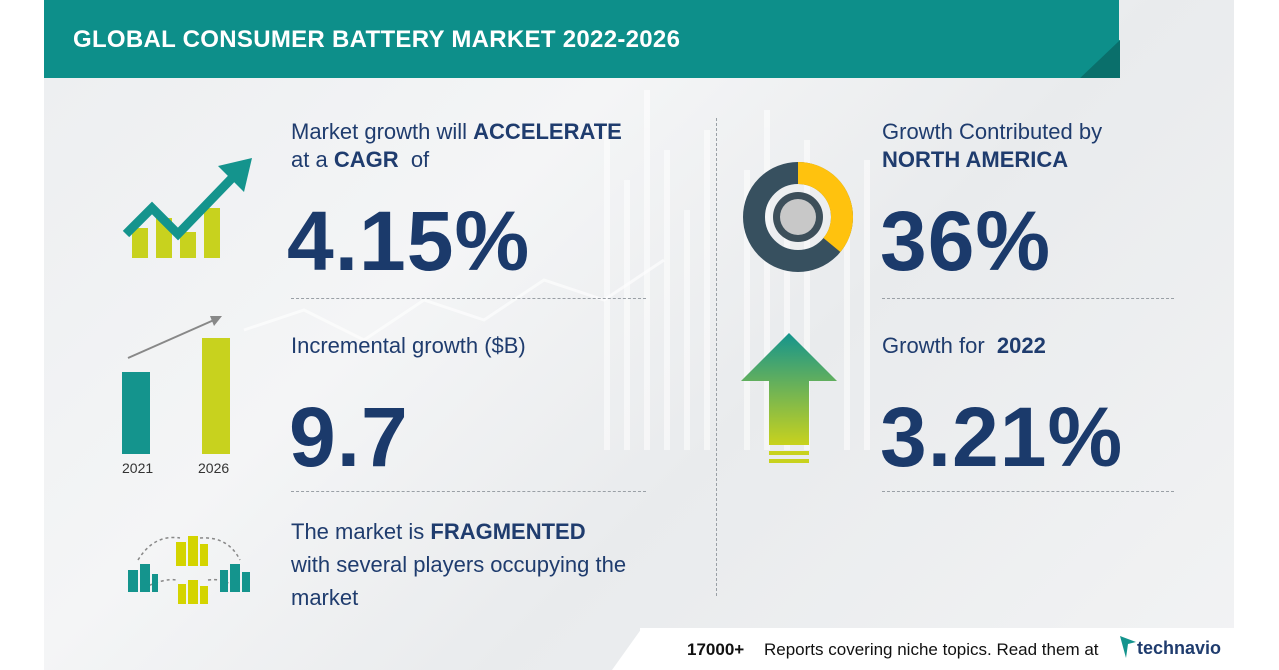 Image resolution: width=1279 pixels, height=670 pixels. Describe the element at coordinates (1100, 59) in the screenshot. I see `banner-fold` at that location.